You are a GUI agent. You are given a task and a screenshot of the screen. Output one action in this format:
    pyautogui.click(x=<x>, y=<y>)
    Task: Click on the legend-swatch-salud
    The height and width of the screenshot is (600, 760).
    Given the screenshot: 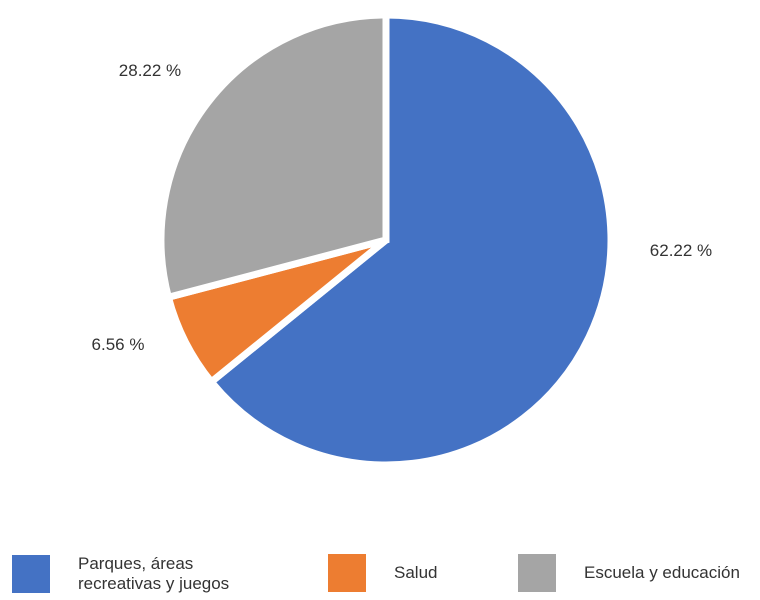 What is the action you would take?
    pyautogui.click(x=347, y=573)
    